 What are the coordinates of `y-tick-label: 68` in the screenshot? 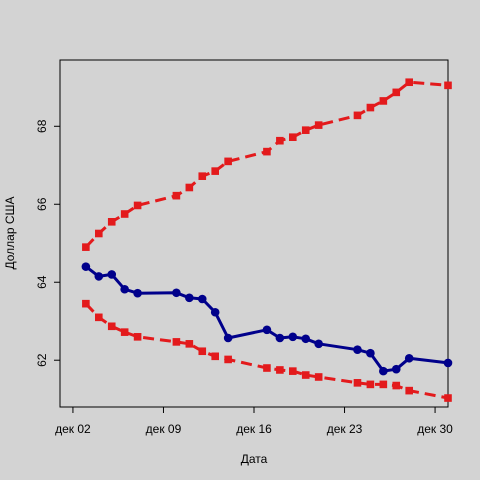 It's located at (42, 126).